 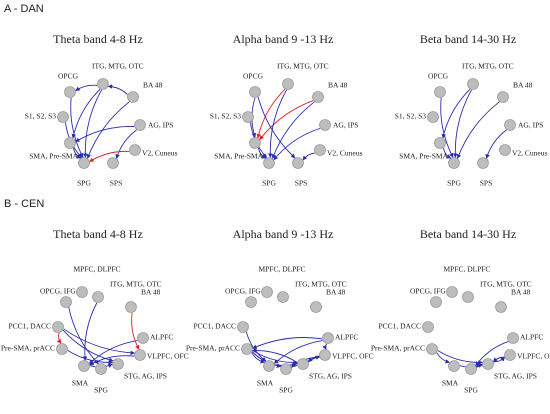 What do you see at coordinates (344, 153) in the screenshot?
I see `node-label: V2, Cuneus` at bounding box center [344, 153].